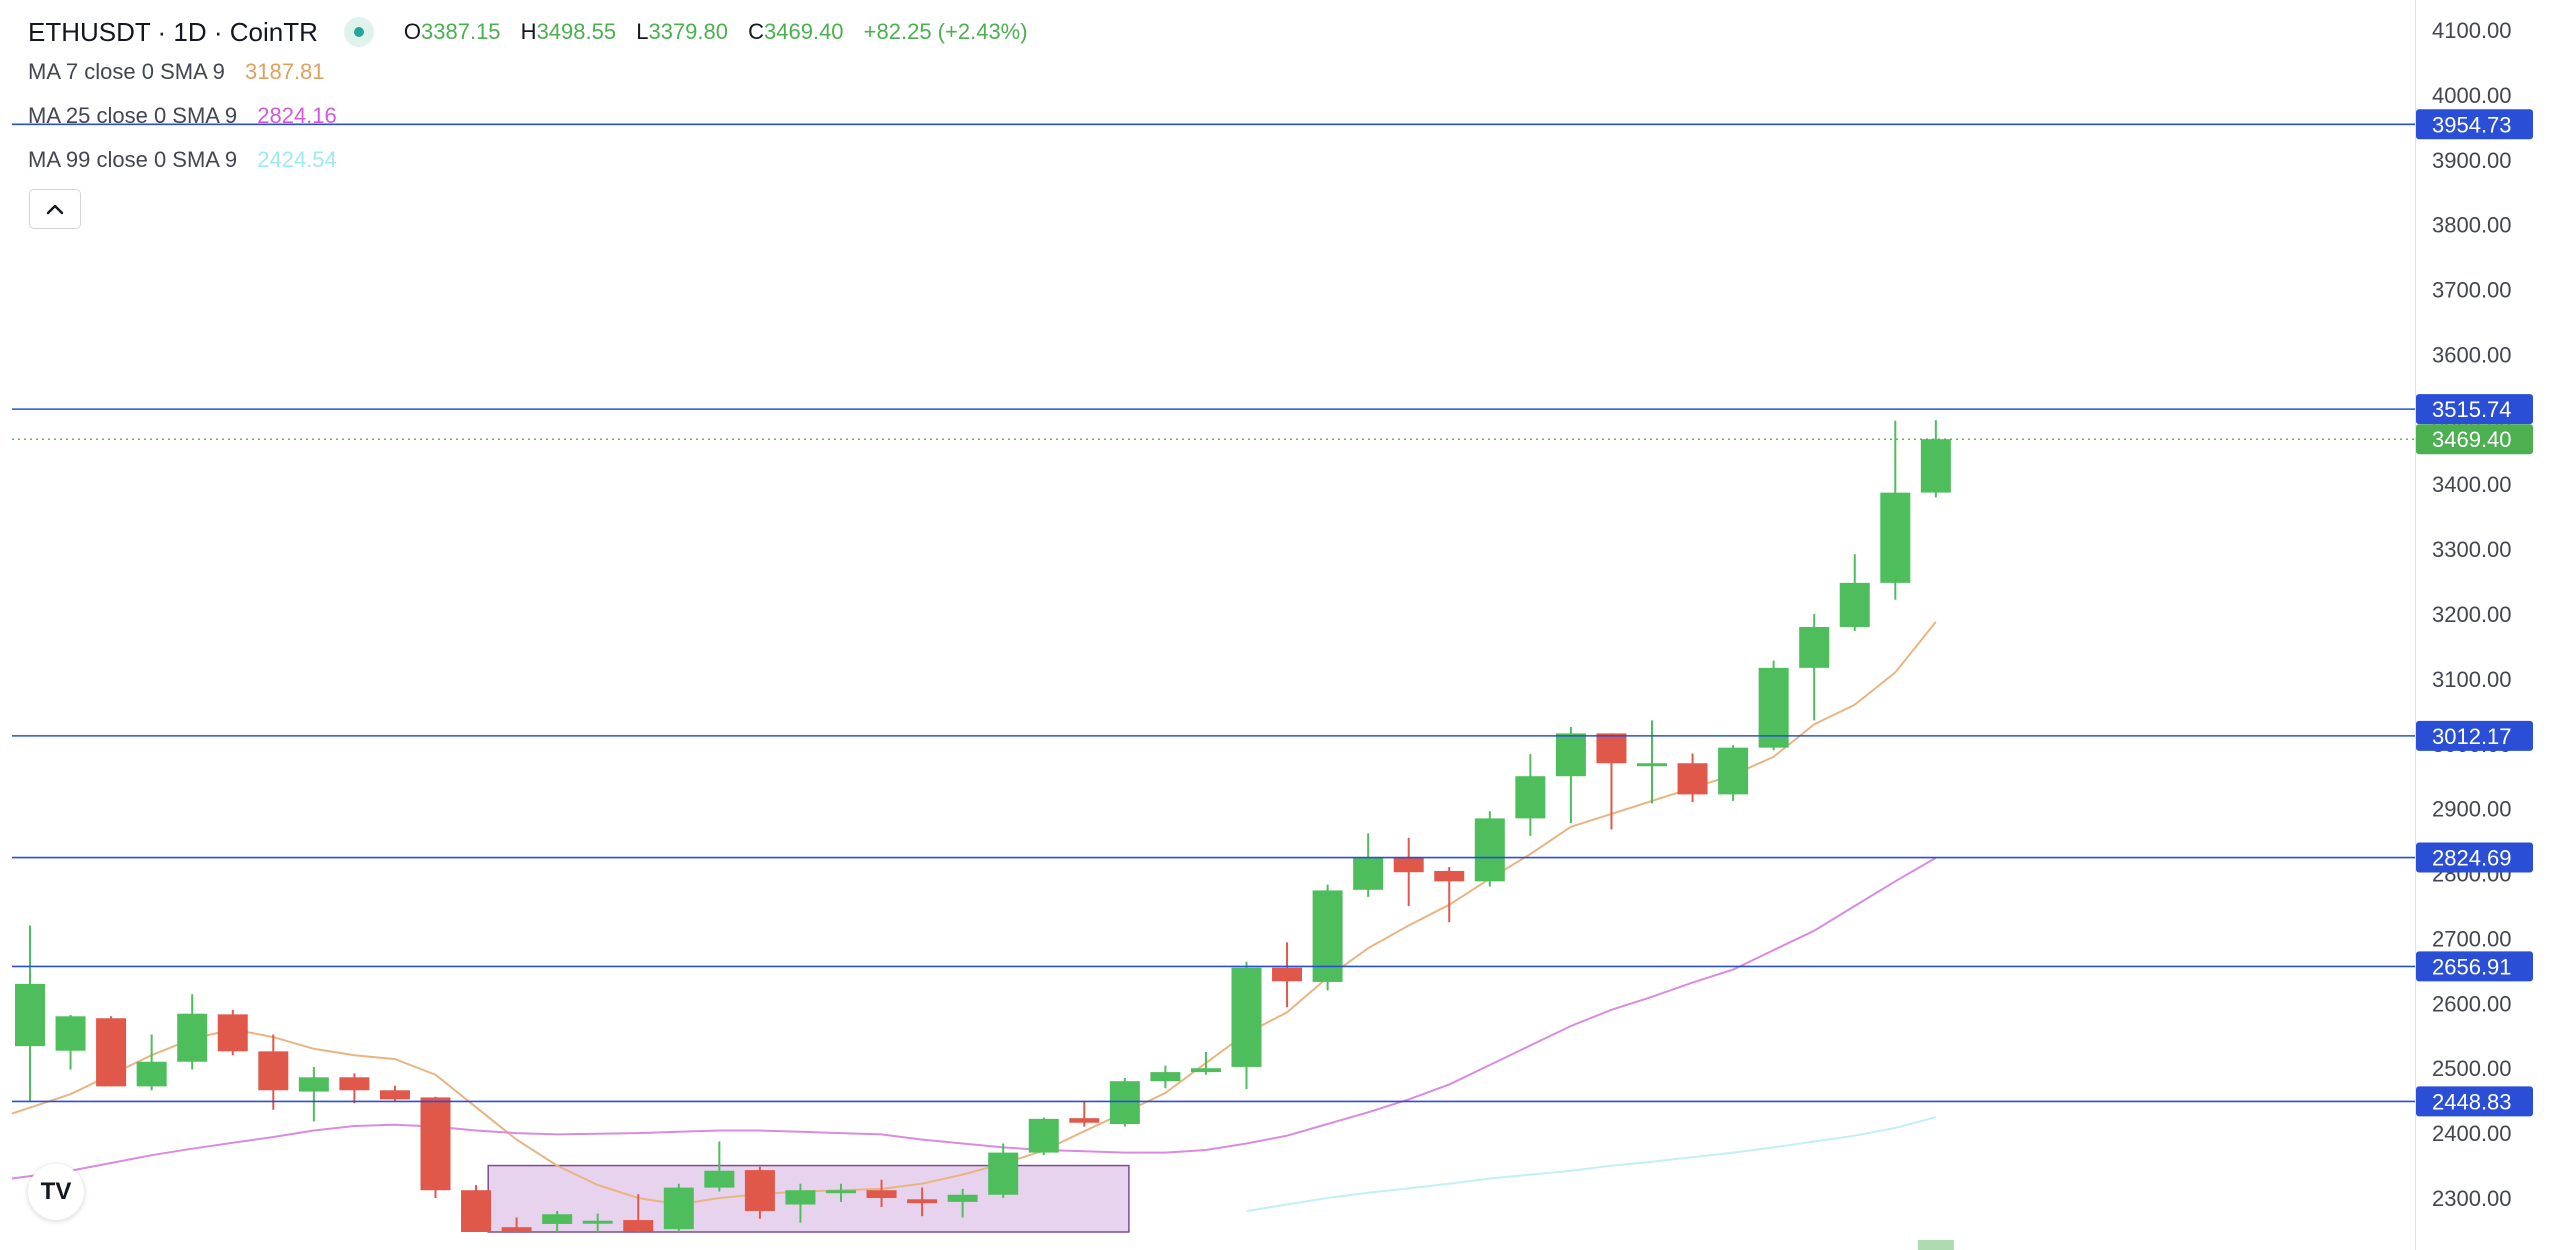 Image resolution: width=2560 pixels, height=1250 pixels. I want to click on hline-price-badge-label: 2656.91, so click(2472, 966).